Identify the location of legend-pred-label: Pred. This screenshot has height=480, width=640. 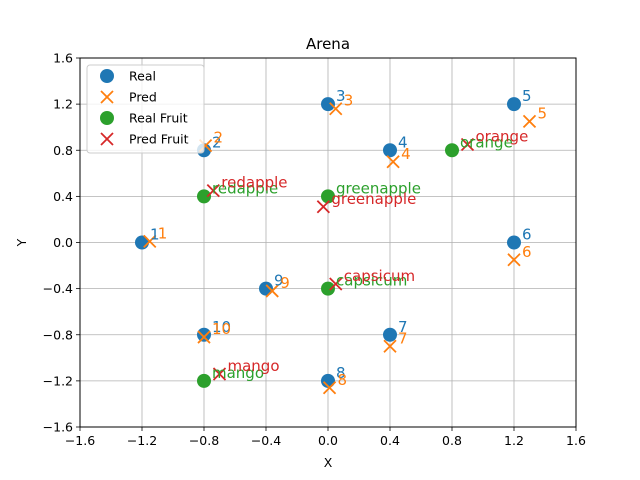
(143, 97).